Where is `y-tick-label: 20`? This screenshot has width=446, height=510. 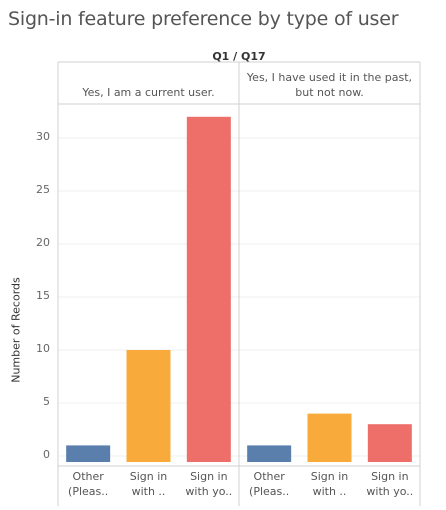 y-tick-label: 20 is located at coordinates (43, 242).